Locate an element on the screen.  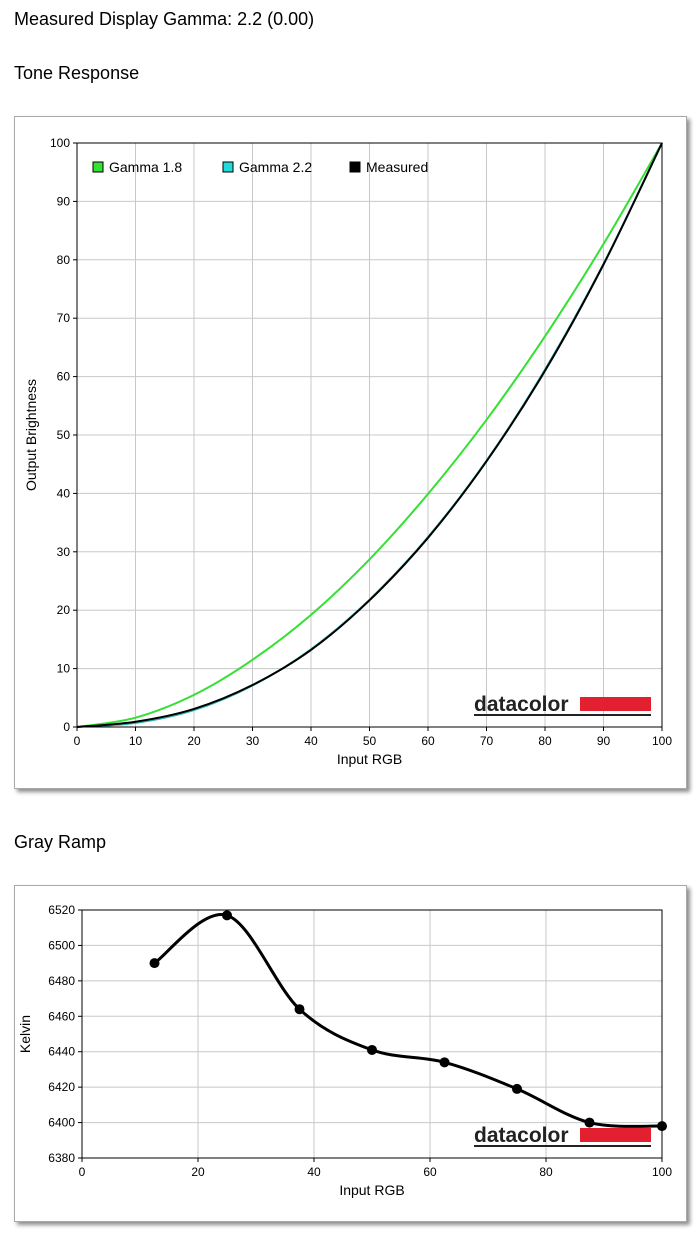
y-tick-label: 6380 is located at coordinates (61, 1158).